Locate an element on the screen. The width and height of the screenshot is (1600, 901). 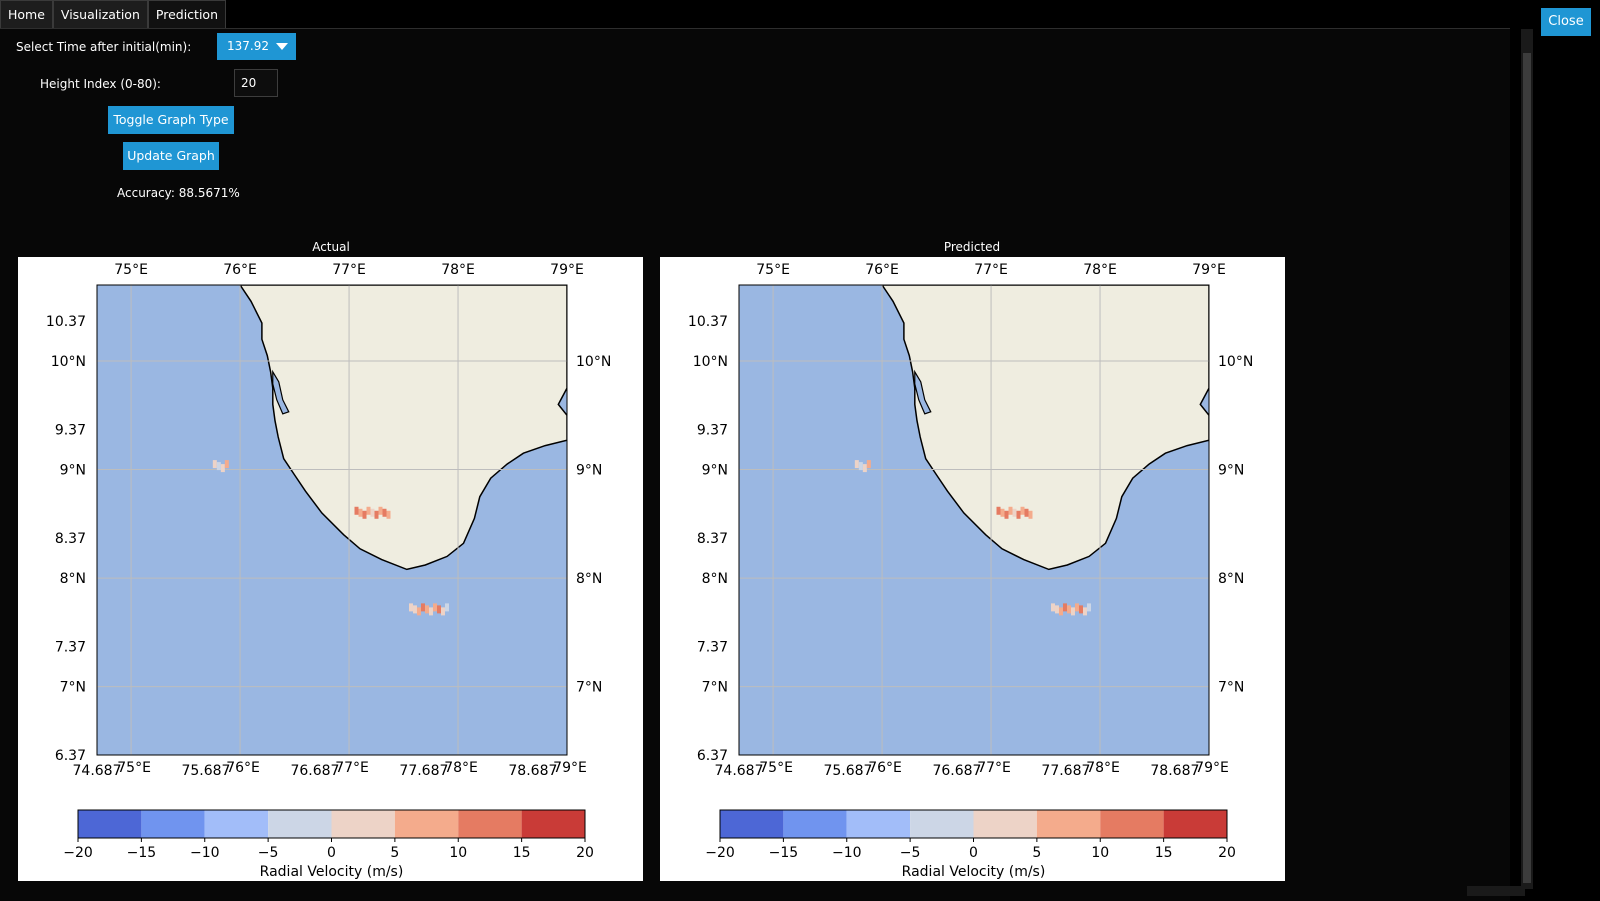
horizontal-scrollbar is located at coordinates (1496, 891).